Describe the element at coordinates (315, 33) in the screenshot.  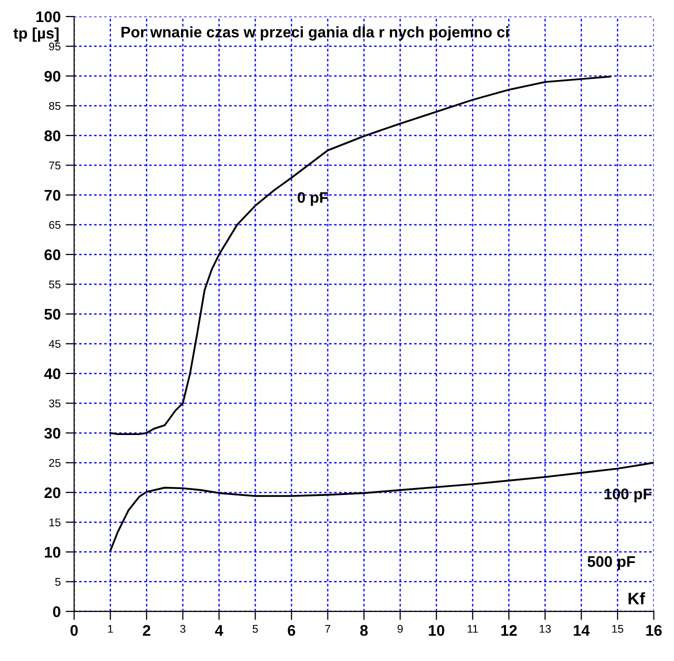
I see `text: Por wnanie czas w przeci gania dla r nych pojemno ci` at that location.